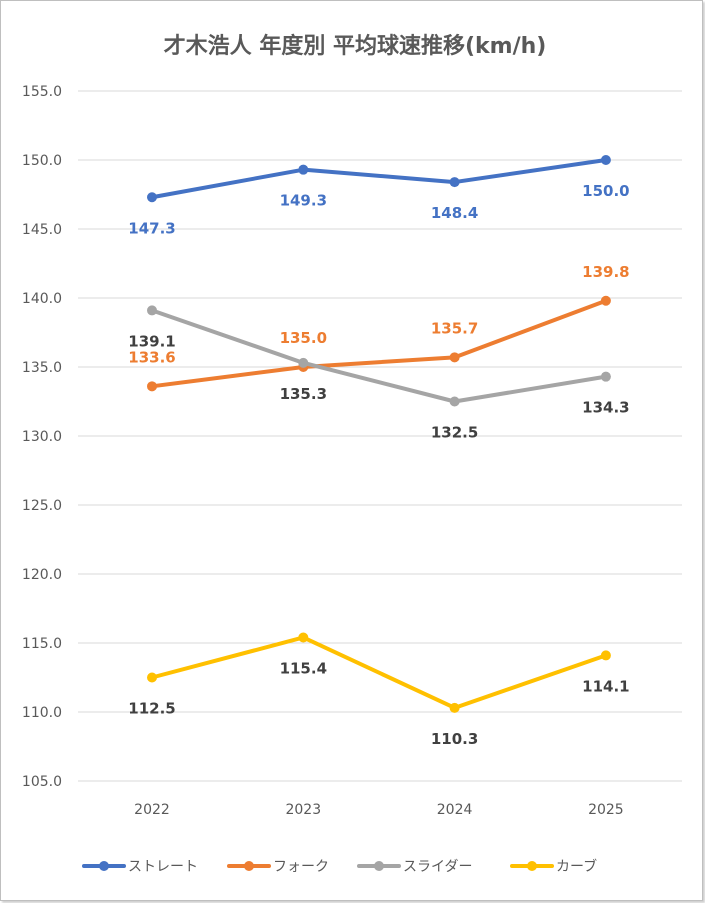  I want to click on series-1: 133.6 135.0 135.7 139.8, so click(379, 327).